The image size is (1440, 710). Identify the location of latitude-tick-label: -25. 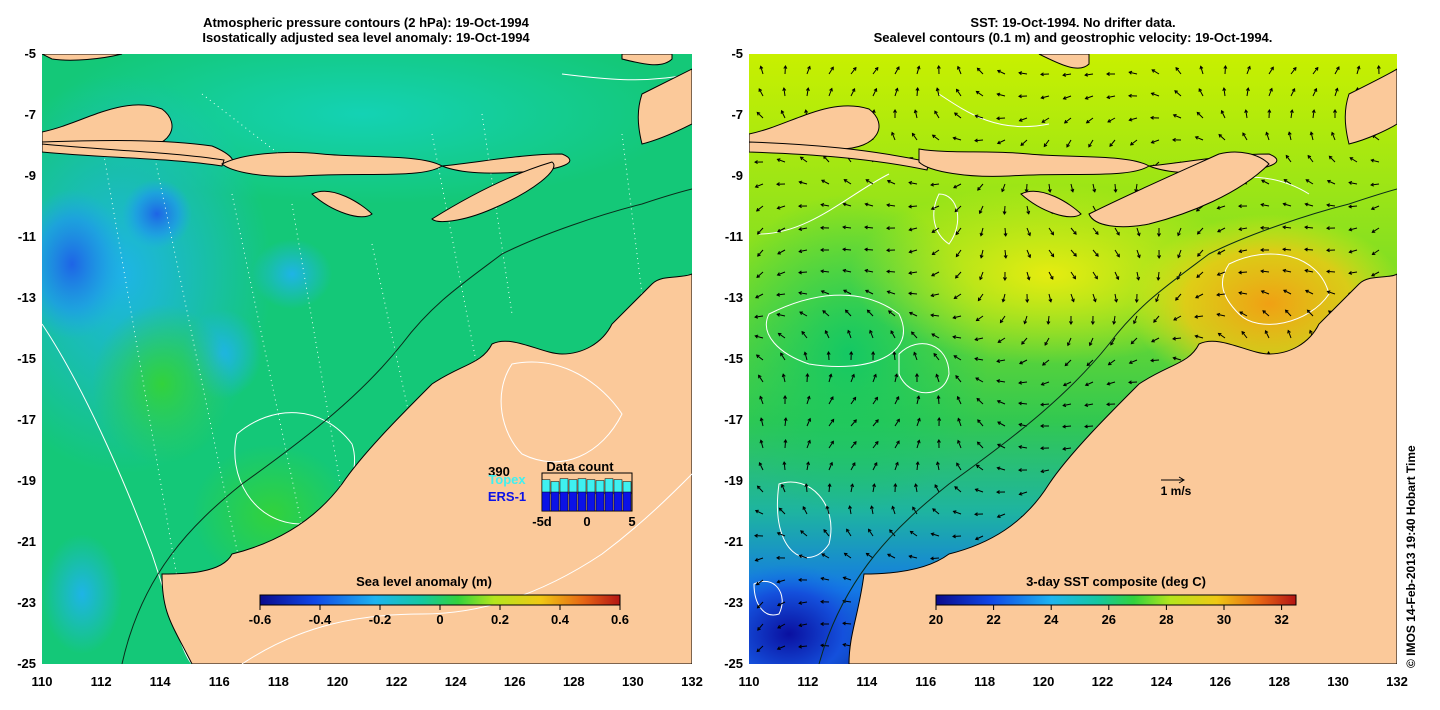
(733, 663).